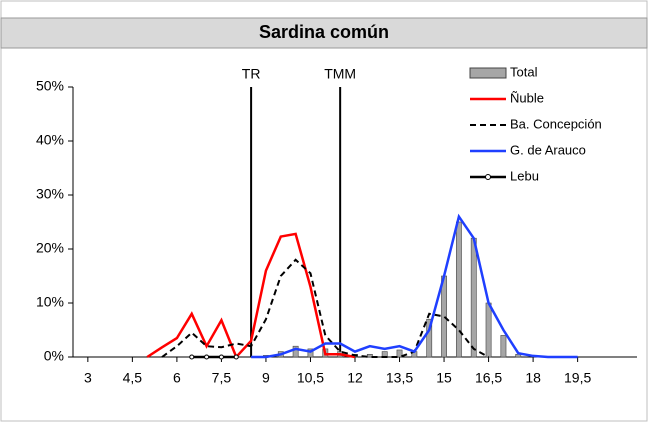 The height and width of the screenshot is (423, 649). I want to click on legend-label: Ba. Concepción, so click(556, 123).